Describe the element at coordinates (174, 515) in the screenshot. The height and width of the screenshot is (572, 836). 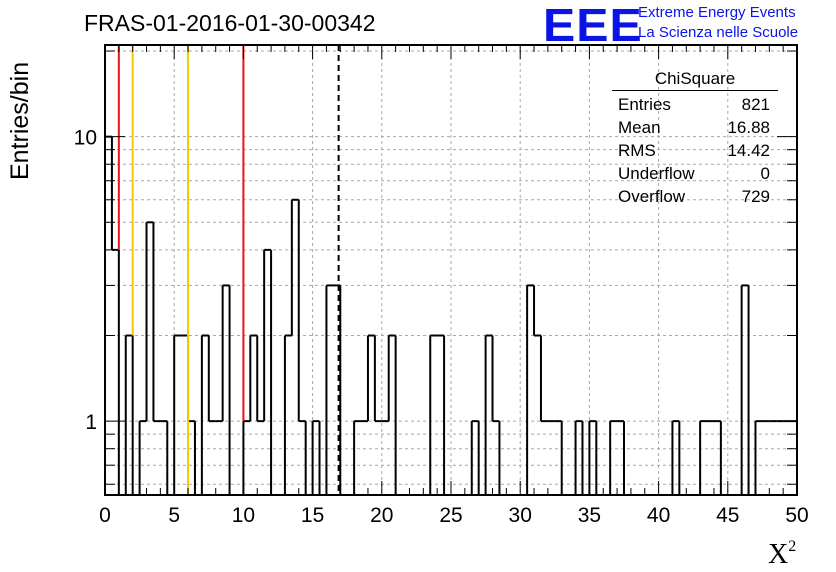
I see `x-tick-label: 5` at that location.